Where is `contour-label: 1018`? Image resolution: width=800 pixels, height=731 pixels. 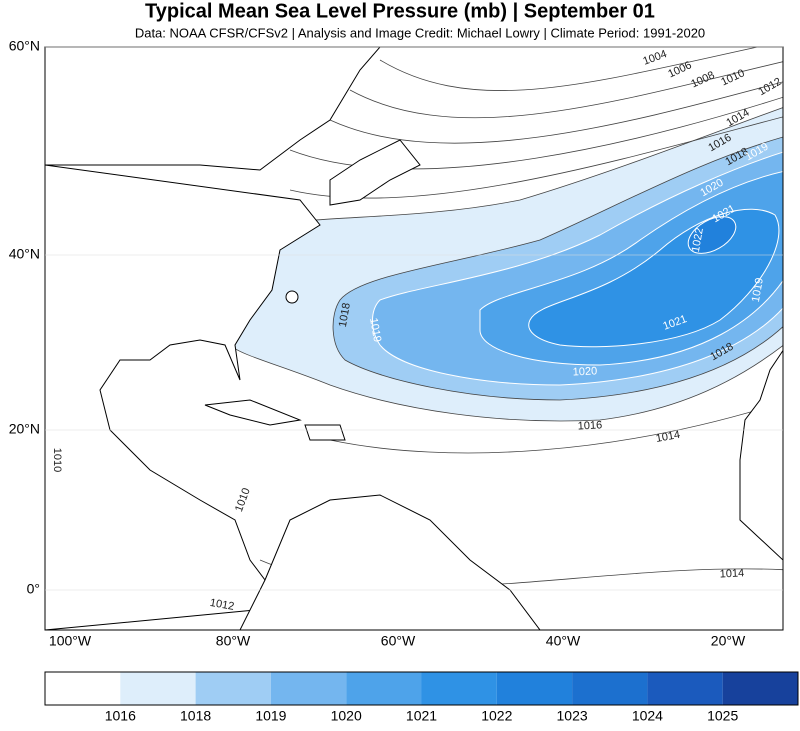 contour-label: 1018 is located at coordinates (345, 315).